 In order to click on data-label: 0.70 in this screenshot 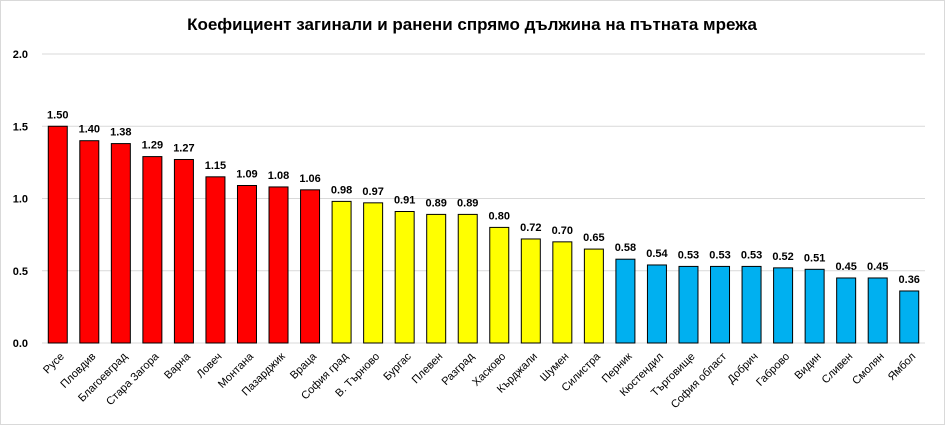, I will do `click(562, 231)`.